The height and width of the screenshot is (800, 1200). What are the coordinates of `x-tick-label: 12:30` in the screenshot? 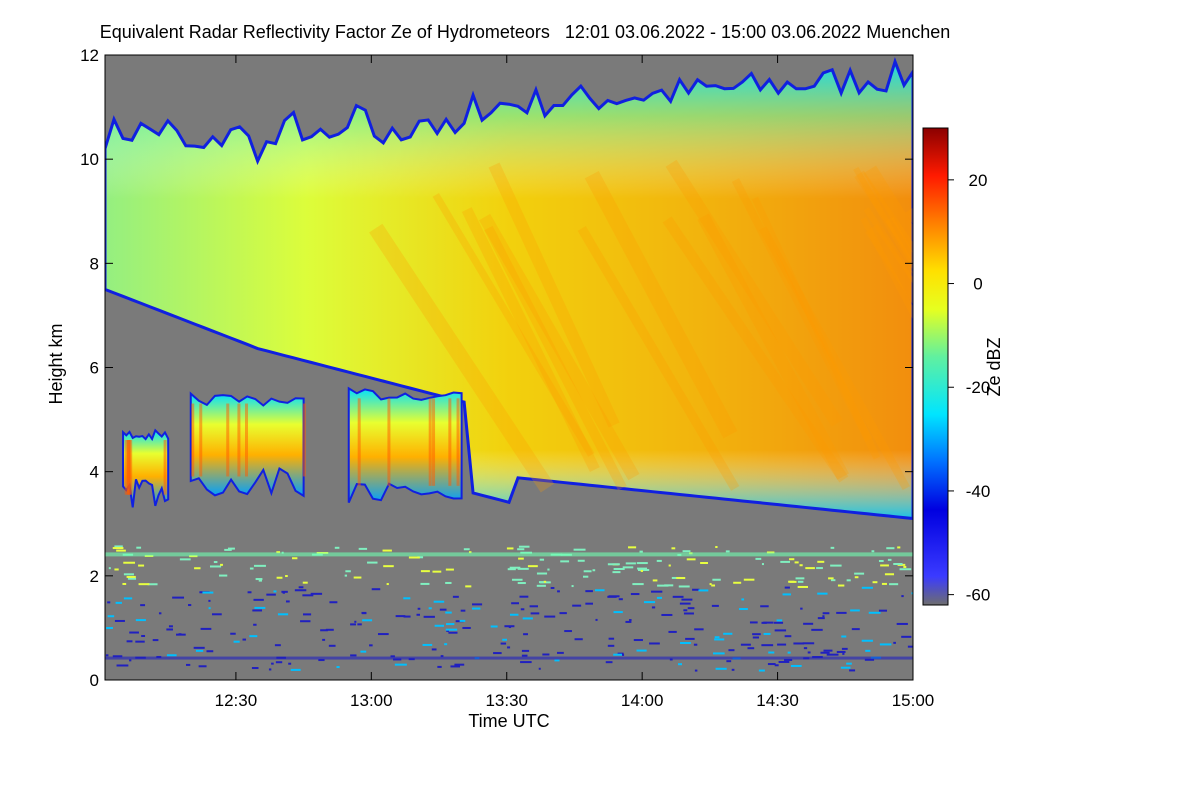 It's located at (236, 700).